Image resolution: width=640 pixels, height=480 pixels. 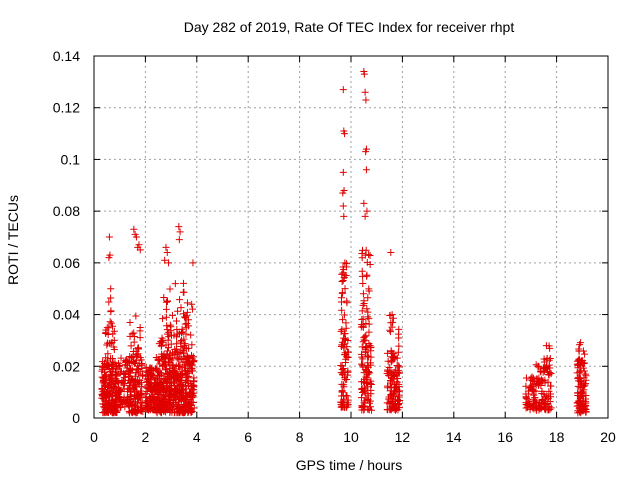 I want to click on y-tick-label: 0.02, so click(x=66, y=366).